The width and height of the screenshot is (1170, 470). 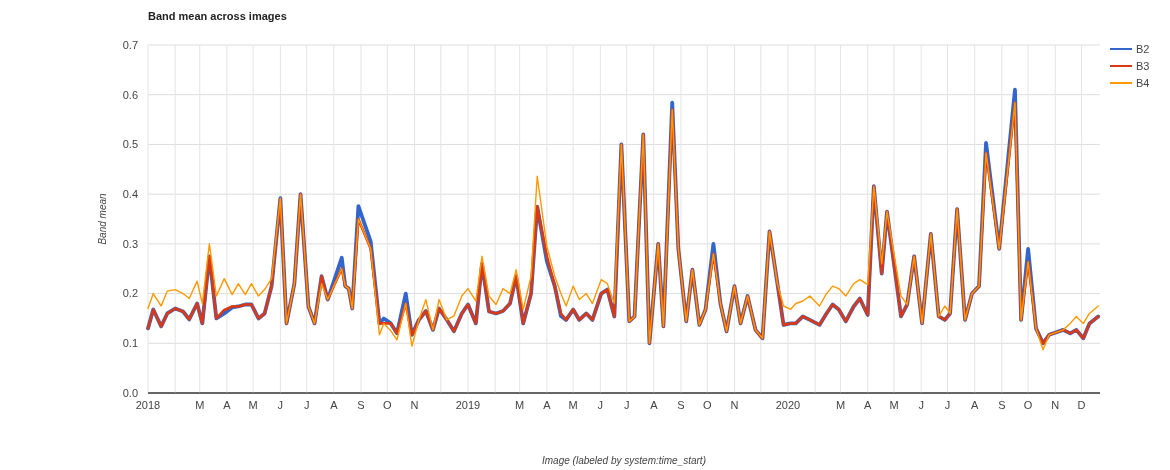 I want to click on legend-label: B3, so click(x=1143, y=65).